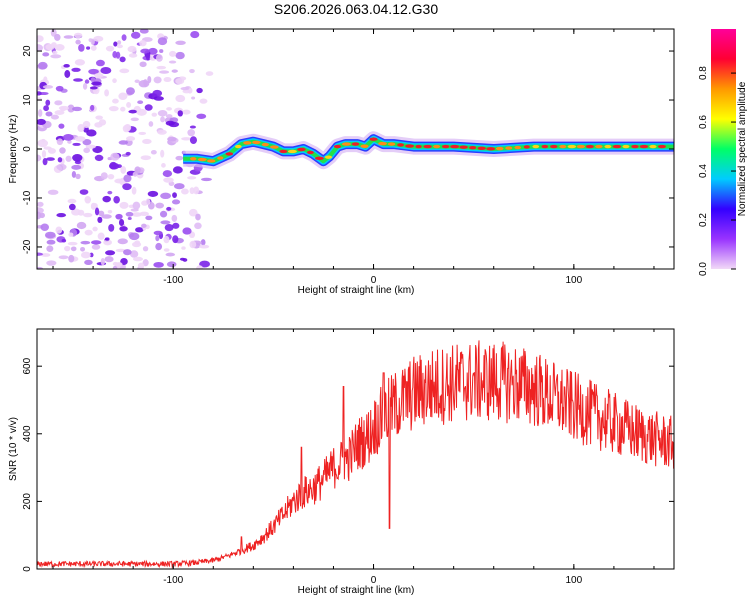 The height and width of the screenshot is (600, 750). Describe the element at coordinates (717, 171) in the screenshot. I see `colorbar-ticks: 0.0 0.2 0.4 0.6 0.8` at that location.